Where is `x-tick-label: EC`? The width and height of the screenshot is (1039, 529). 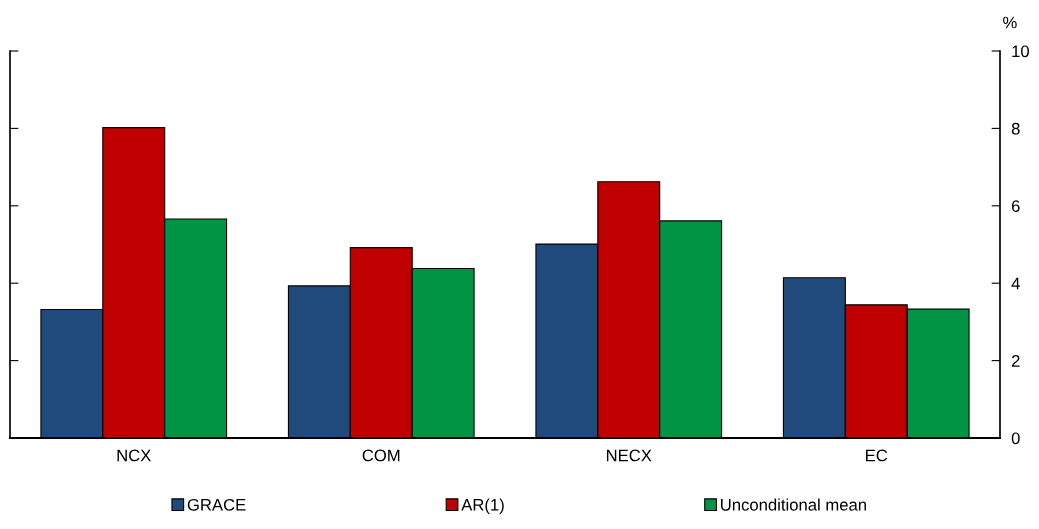 x-tick-label: EC is located at coordinates (877, 455).